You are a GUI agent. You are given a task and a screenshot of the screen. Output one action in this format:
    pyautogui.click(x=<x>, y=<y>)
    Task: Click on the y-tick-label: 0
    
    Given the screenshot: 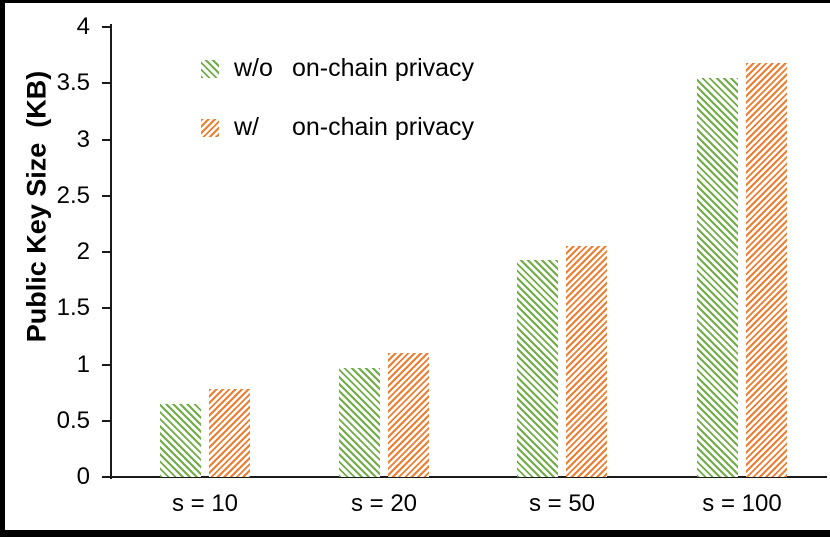 What is the action you would take?
    pyautogui.click(x=83, y=476)
    